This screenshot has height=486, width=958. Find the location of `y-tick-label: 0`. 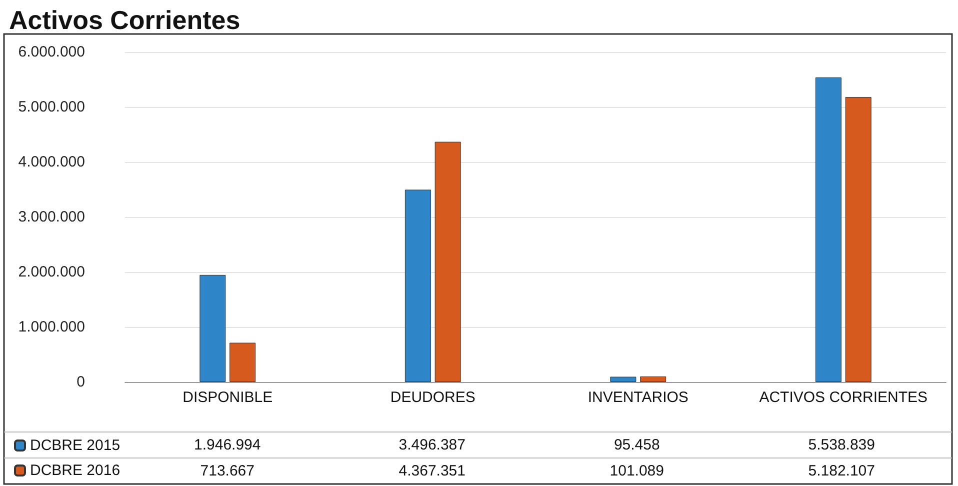

y-tick-label: 0 is located at coordinates (80, 382).